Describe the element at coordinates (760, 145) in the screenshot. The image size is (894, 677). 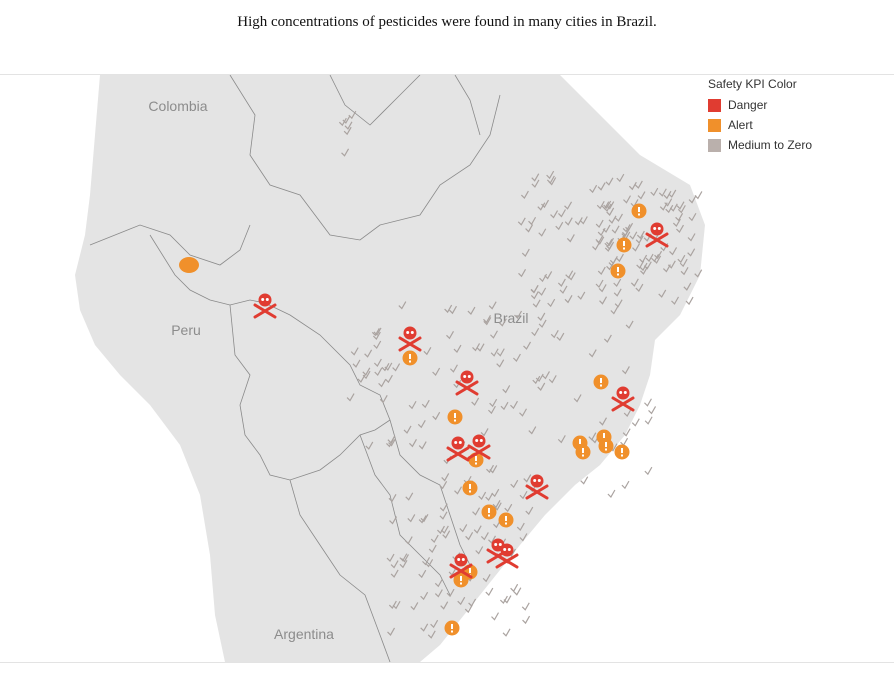
I see `legend-item-medium: Medium to Zero` at that location.